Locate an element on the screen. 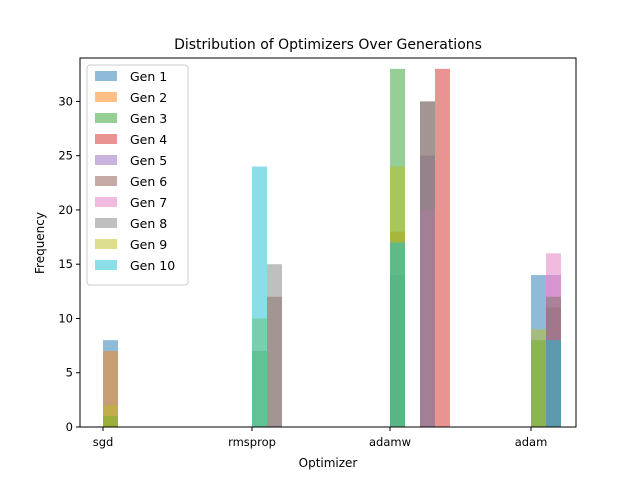 Image resolution: width=640 pixels, height=480 pixels. bar-gen-8-adamw is located at coordinates (427, 264).